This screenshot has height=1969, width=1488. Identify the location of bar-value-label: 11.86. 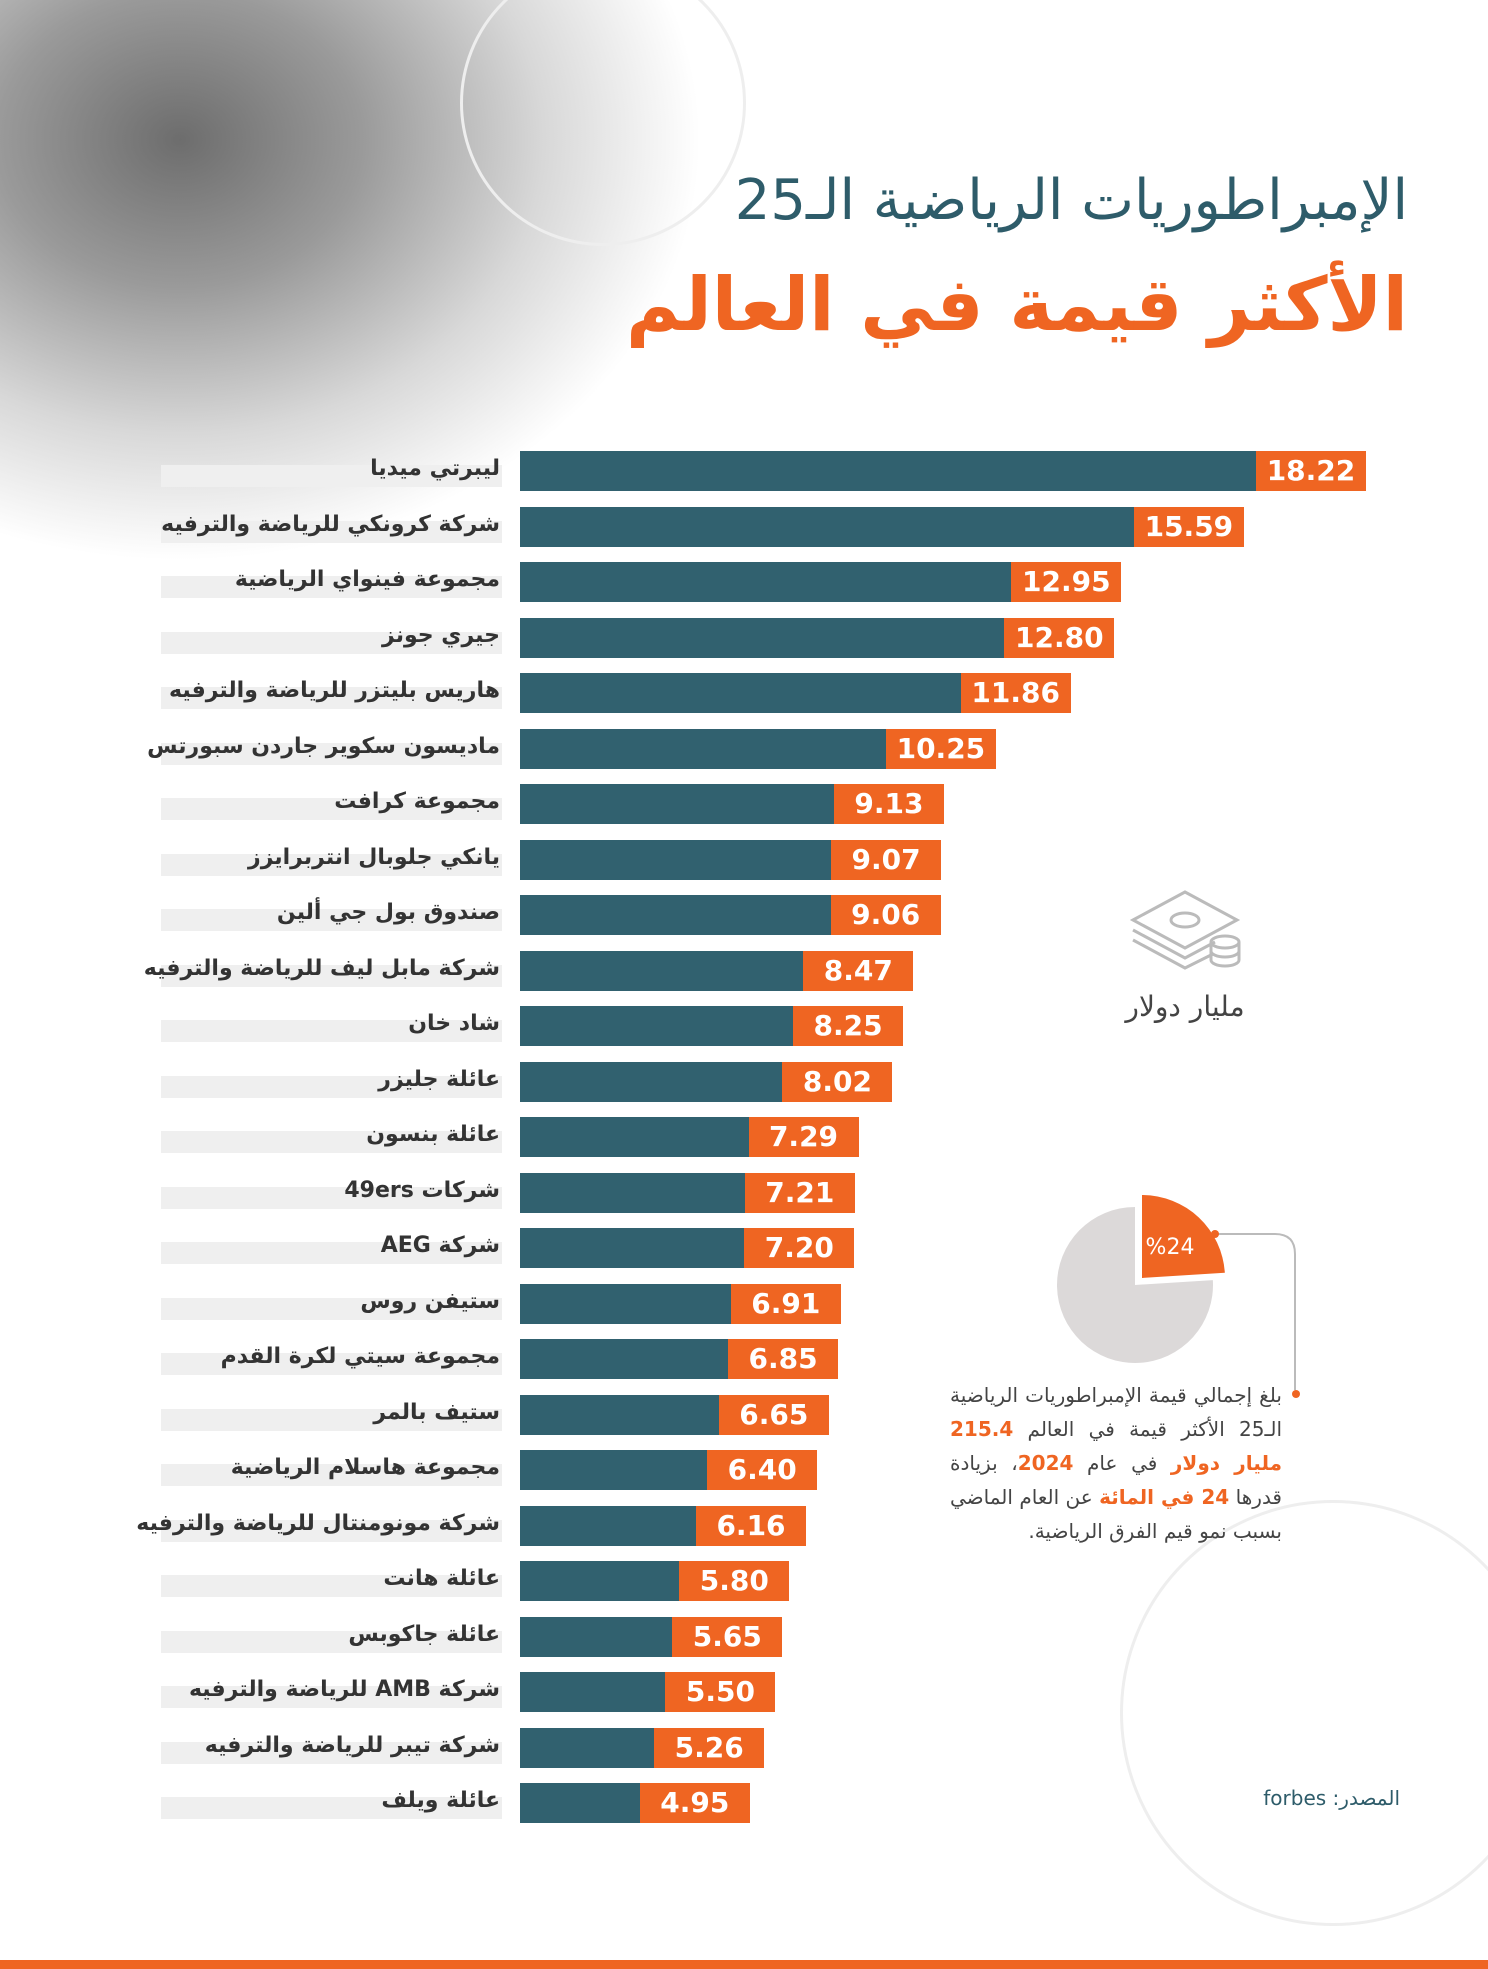
(1015, 693).